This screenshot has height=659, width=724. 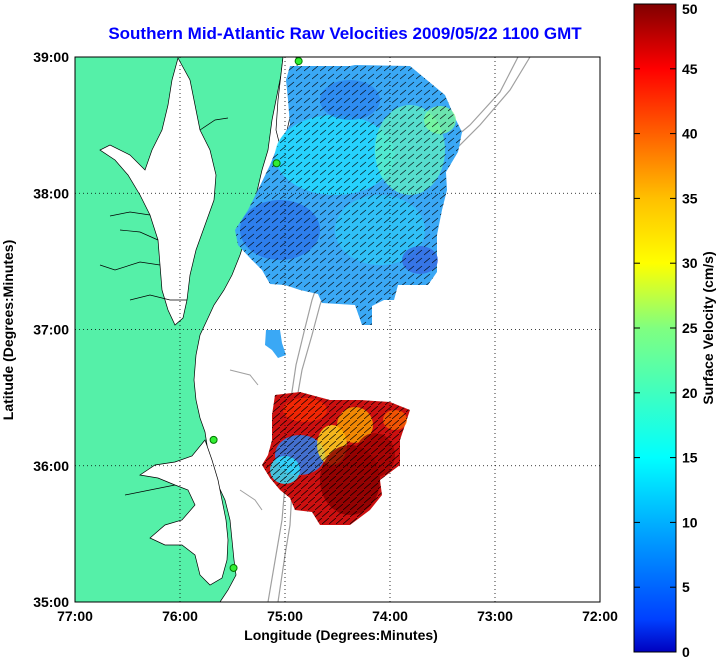 I want to click on y-tick-labels: 39:00 38:00 37:00 36:00 35:00, so click(x=51, y=329).